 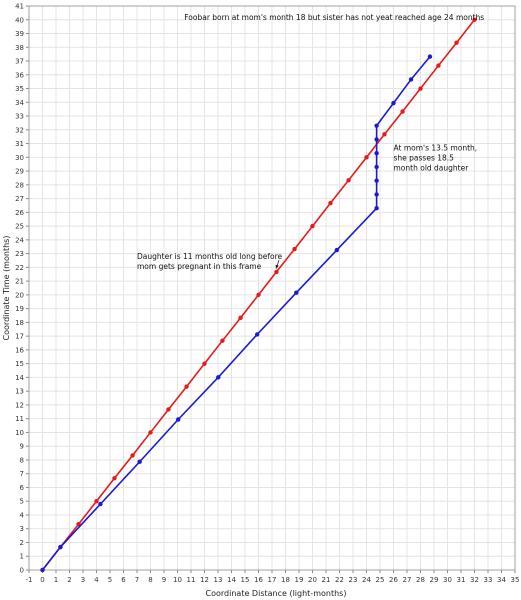 I want to click on x-tick-label: 7, so click(x=137, y=580).